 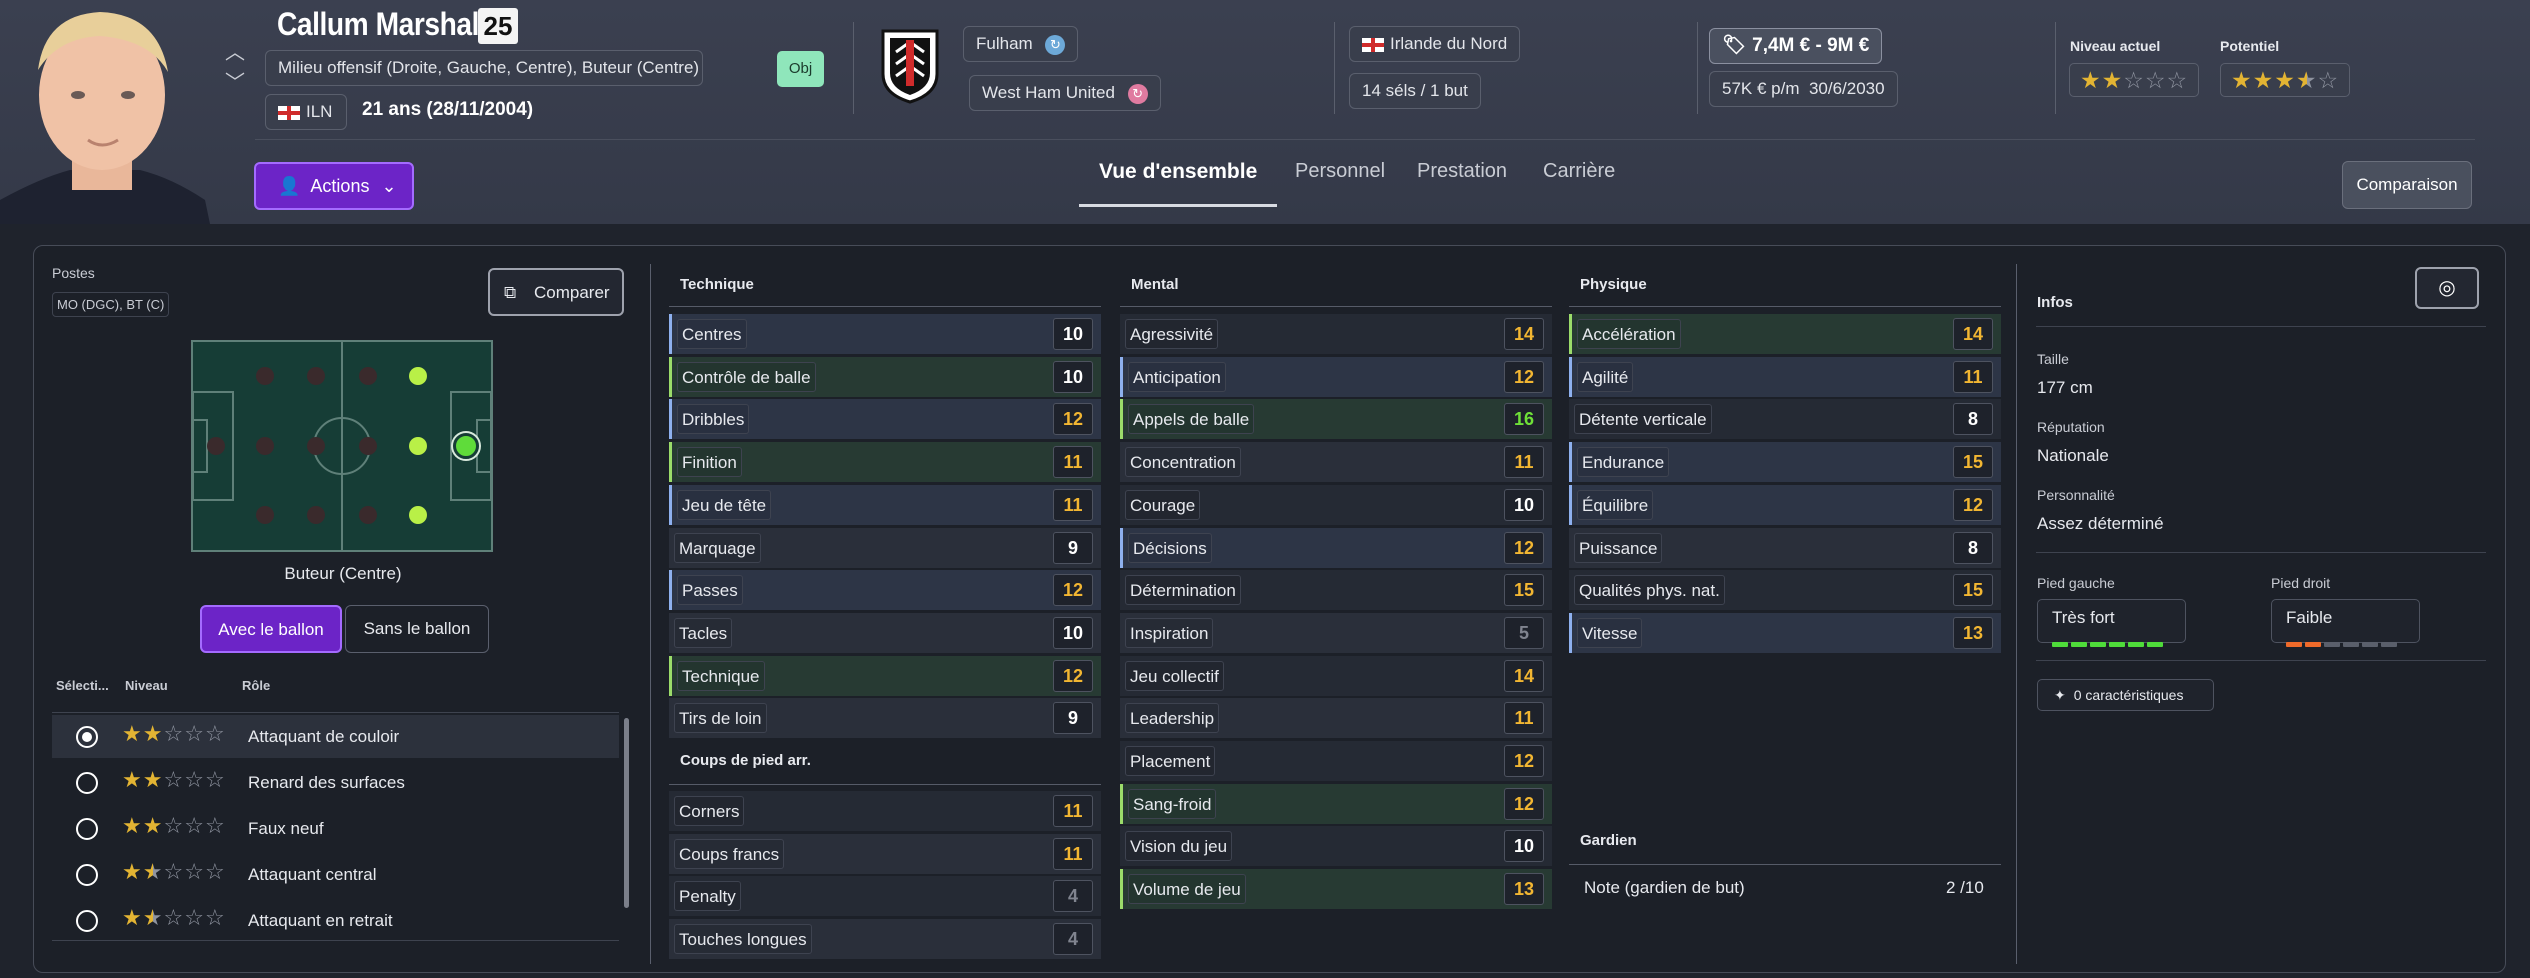 I want to click on tab-career: Carrière, so click(x=1579, y=171).